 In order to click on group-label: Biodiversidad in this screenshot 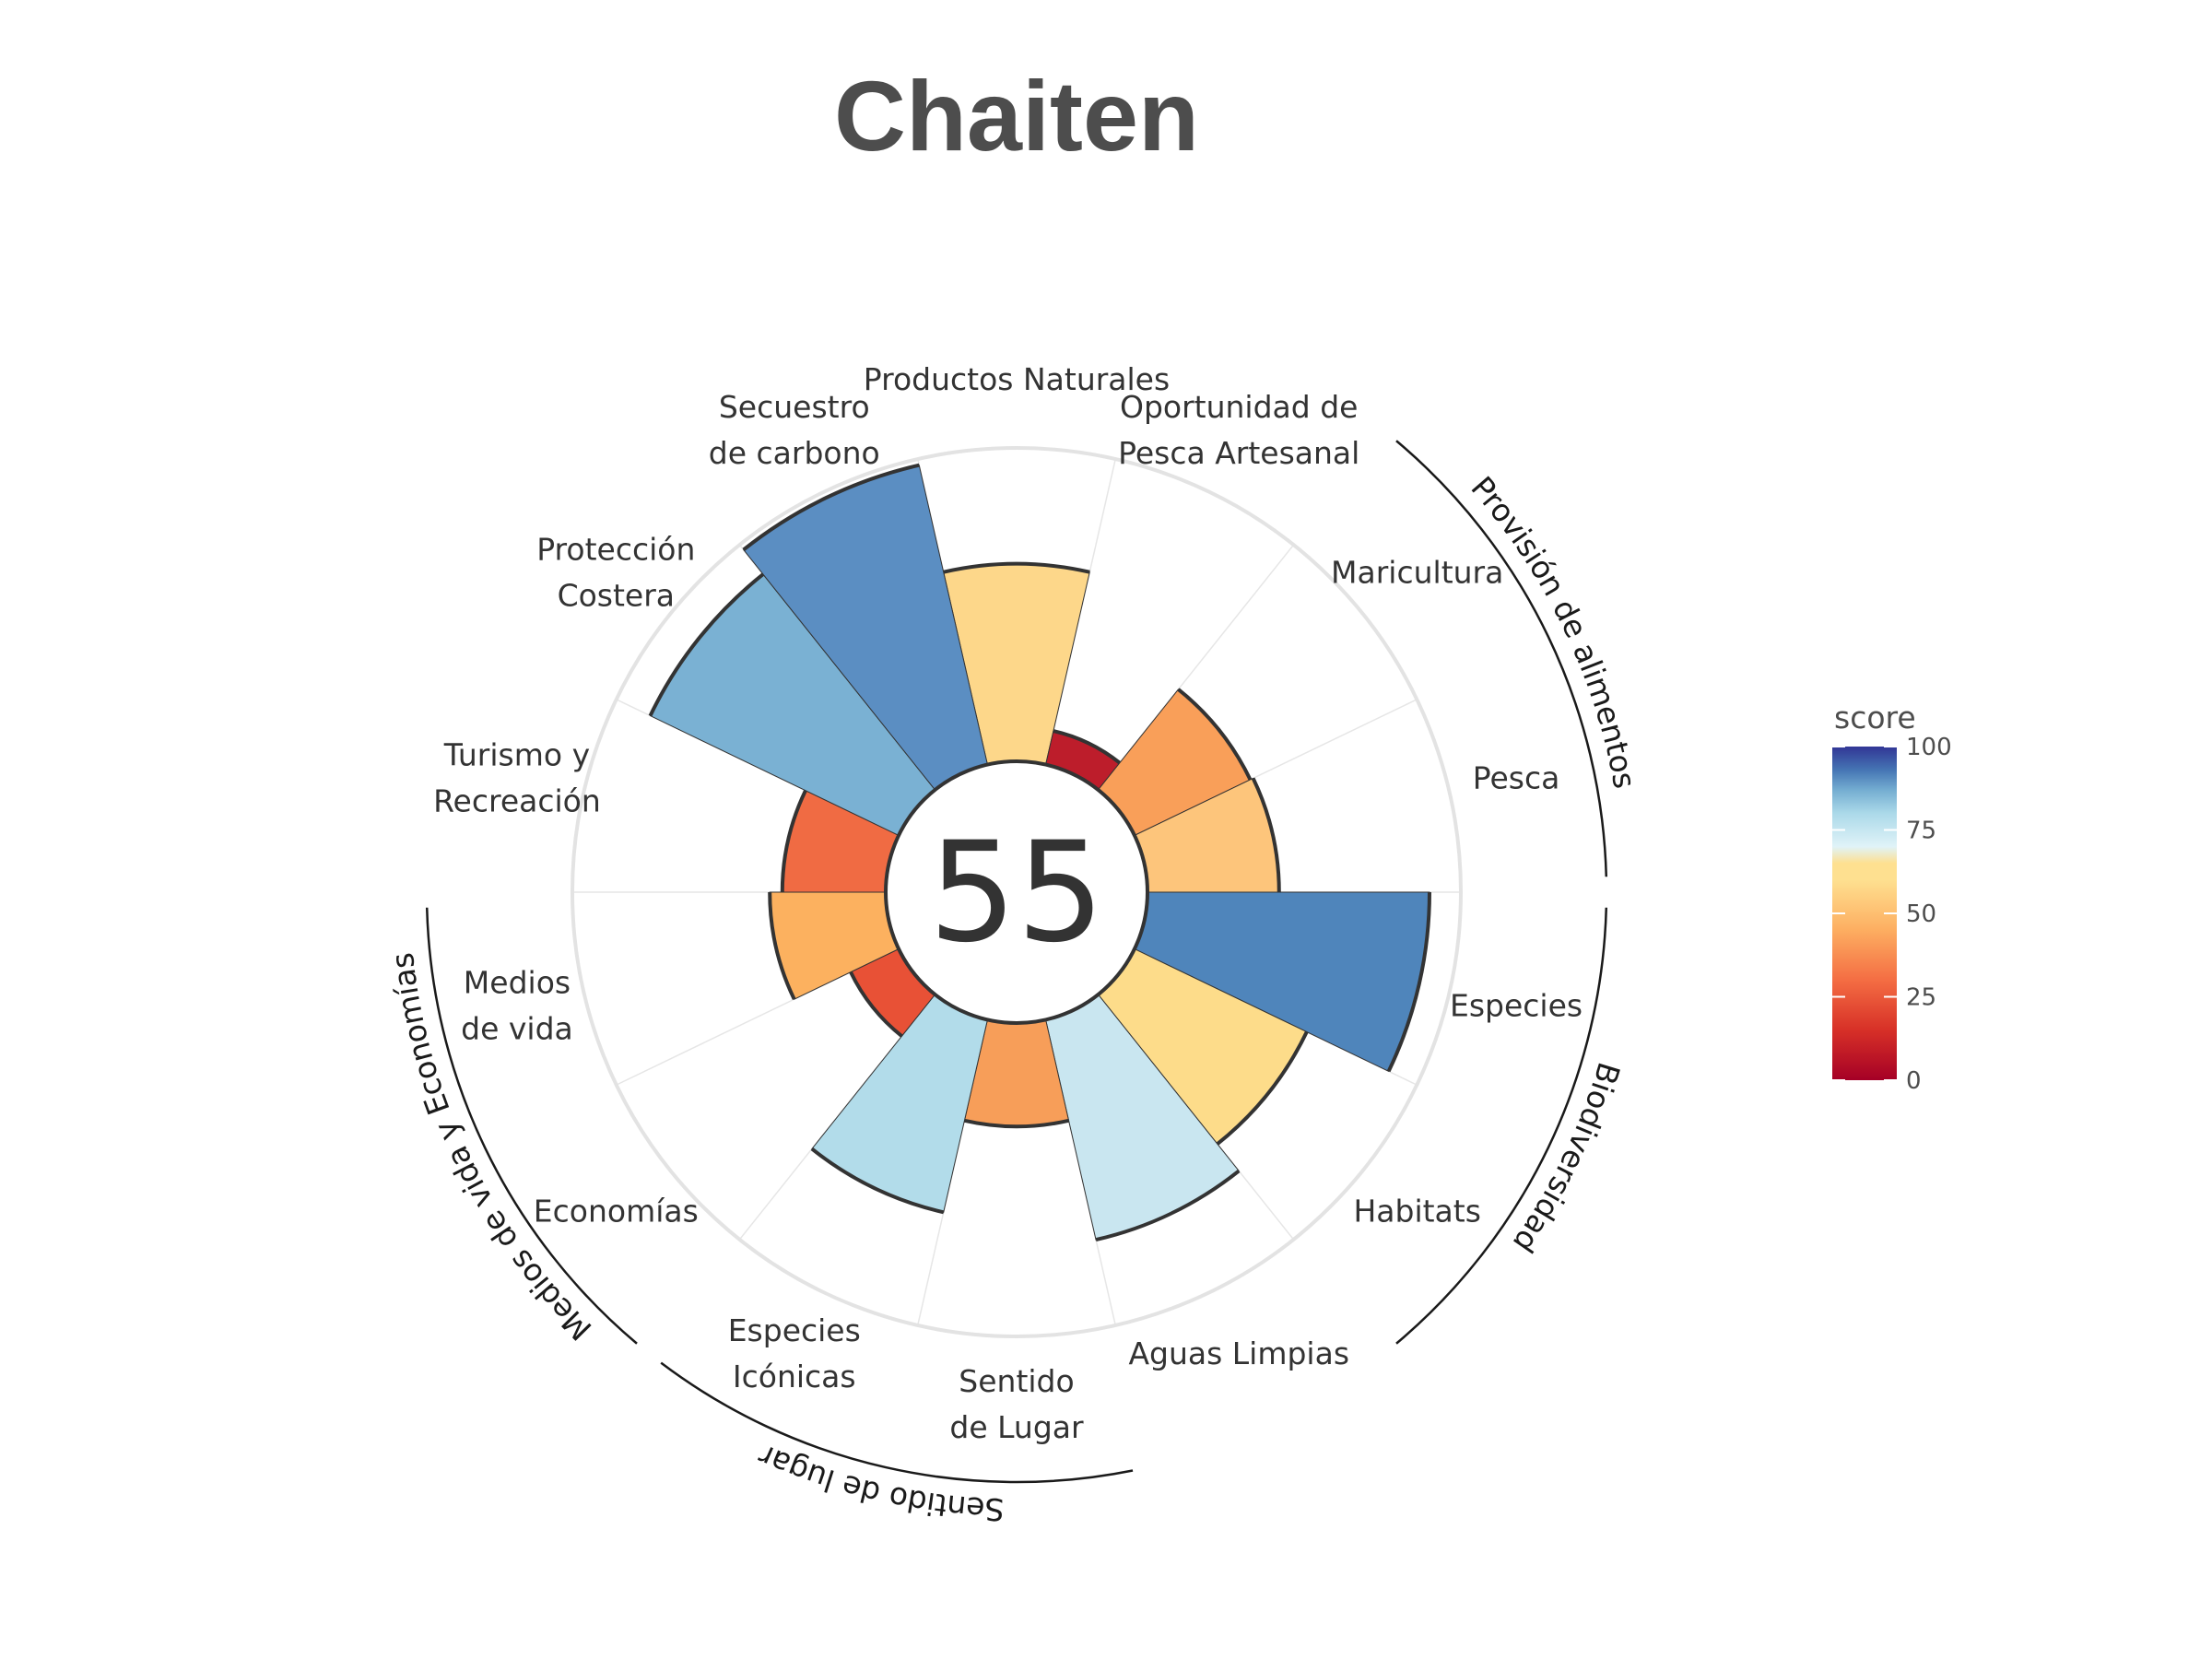, I will do `click(1567, 1158)`.